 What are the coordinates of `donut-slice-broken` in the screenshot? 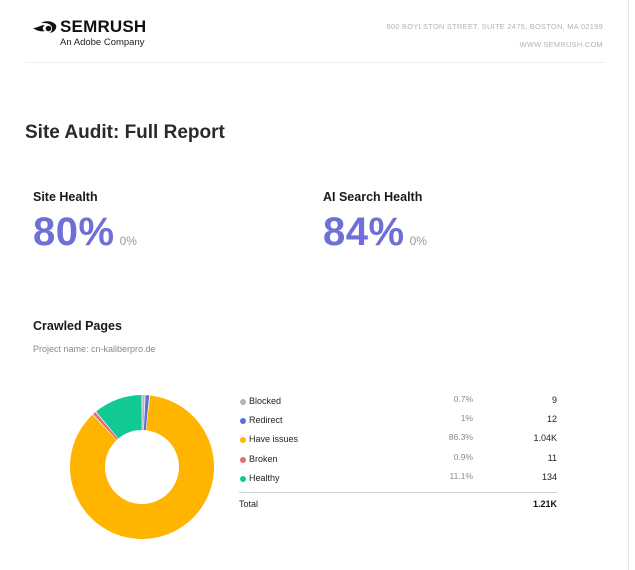 It's located at (106, 426).